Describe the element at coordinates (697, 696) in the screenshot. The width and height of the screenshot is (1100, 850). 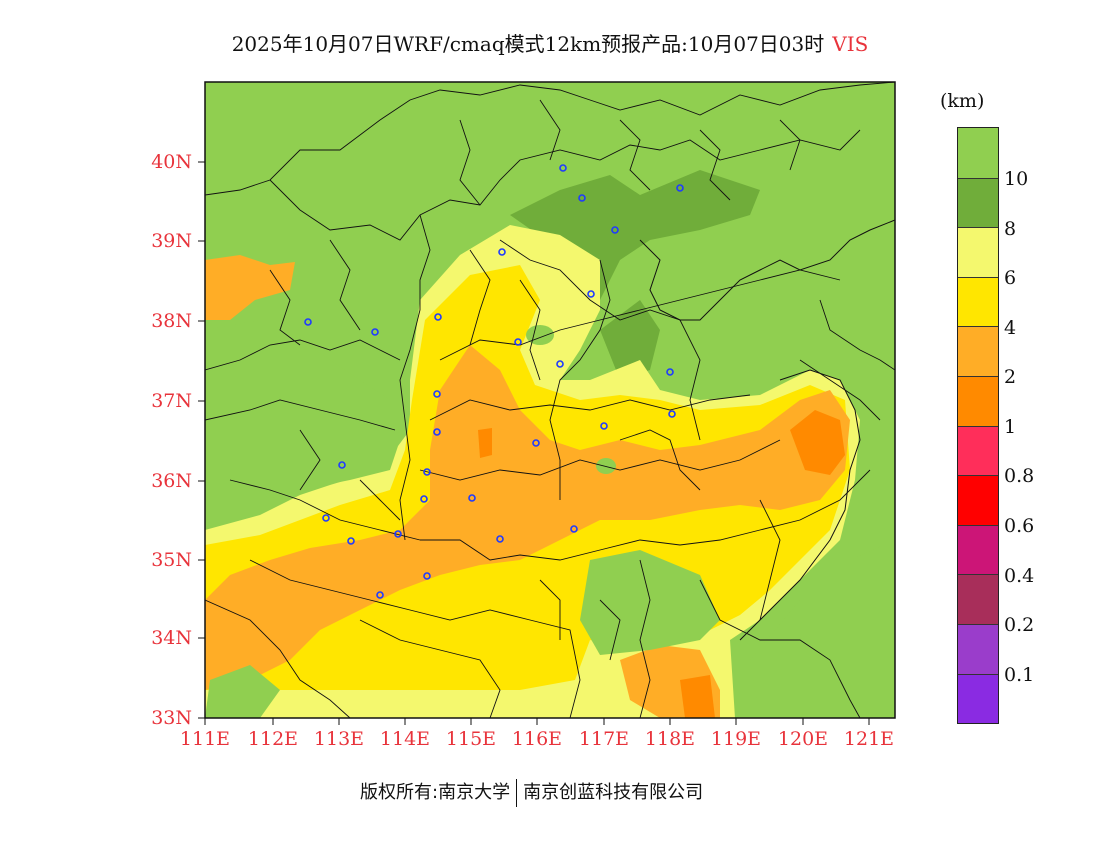
I see `vis-region-1-c` at that location.